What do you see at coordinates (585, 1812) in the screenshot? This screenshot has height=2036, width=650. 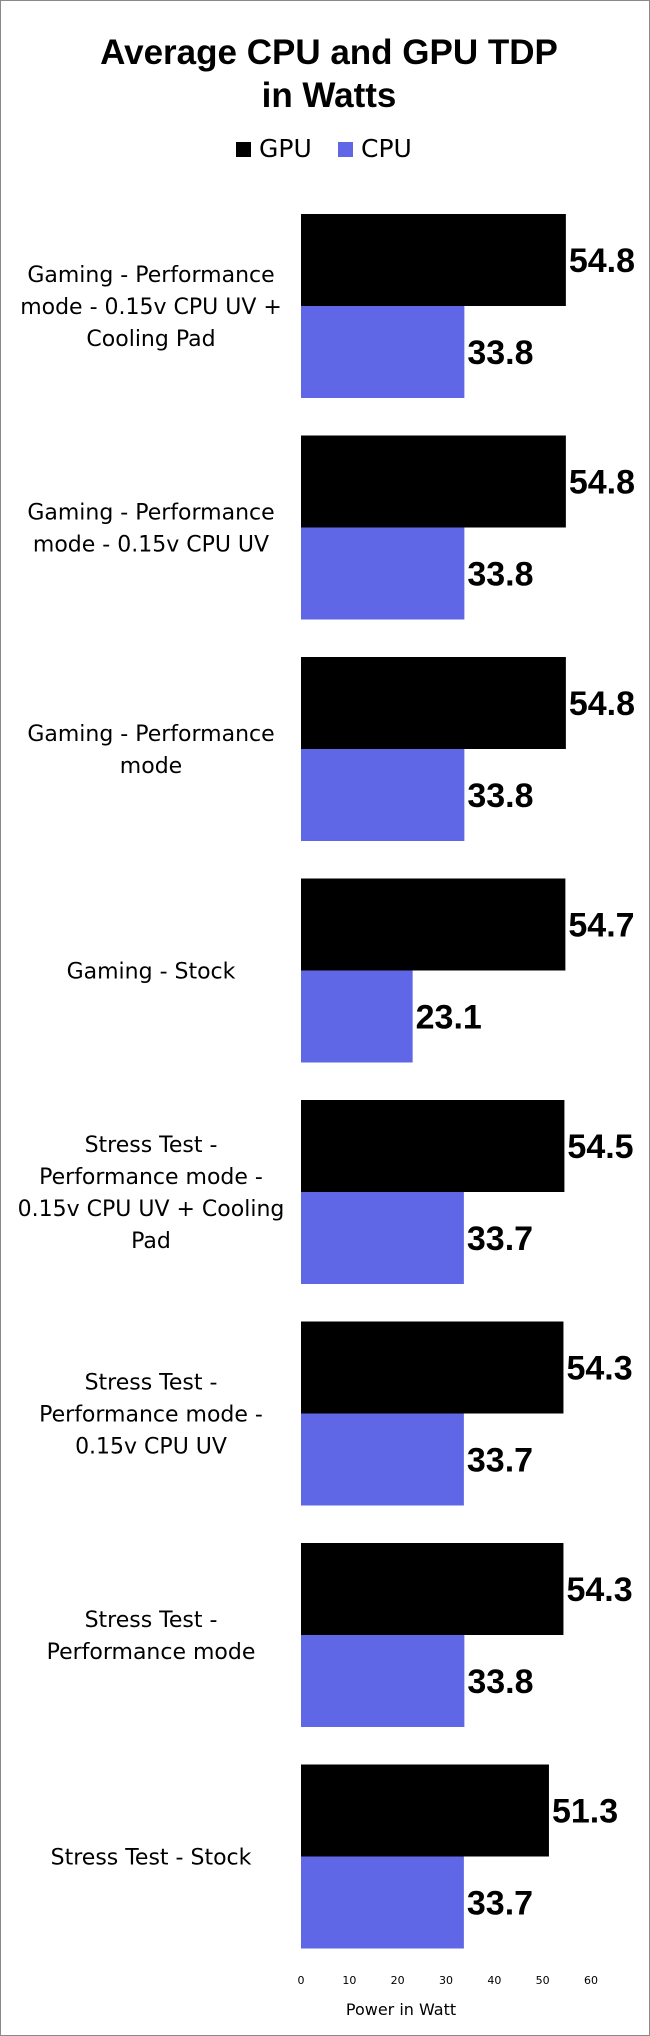 I see `data-label-gpu: 51.3` at bounding box center [585, 1812].